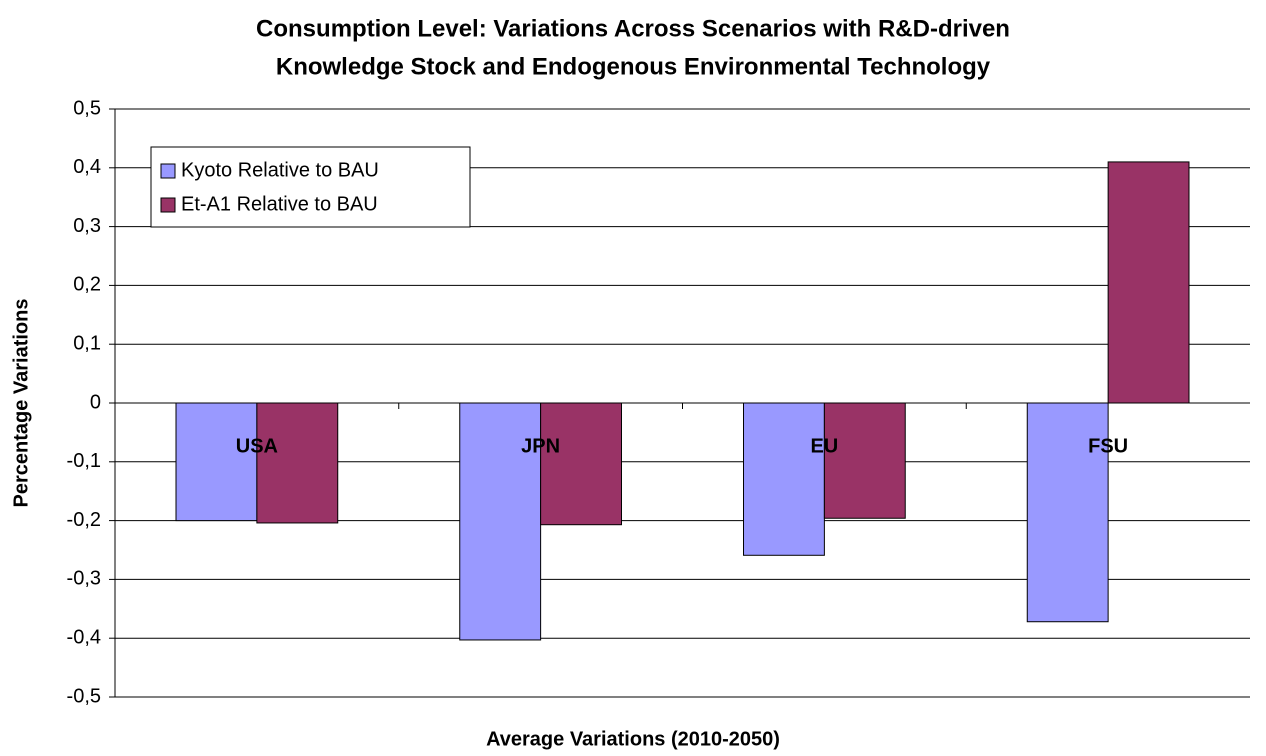 The height and width of the screenshot is (756, 1266). What do you see at coordinates (633, 739) in the screenshot?
I see `x-axis-label: Average Variations (2010-2050)` at bounding box center [633, 739].